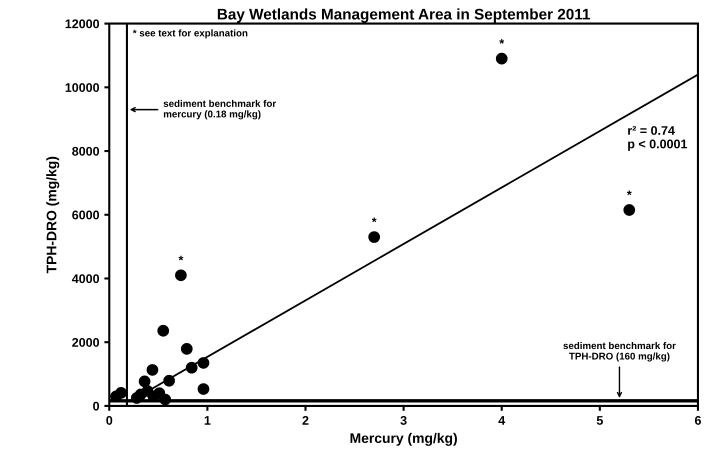 The height and width of the screenshot is (472, 705). Describe the element at coordinates (96, 406) in the screenshot. I see `y-tick-label: 0` at that location.